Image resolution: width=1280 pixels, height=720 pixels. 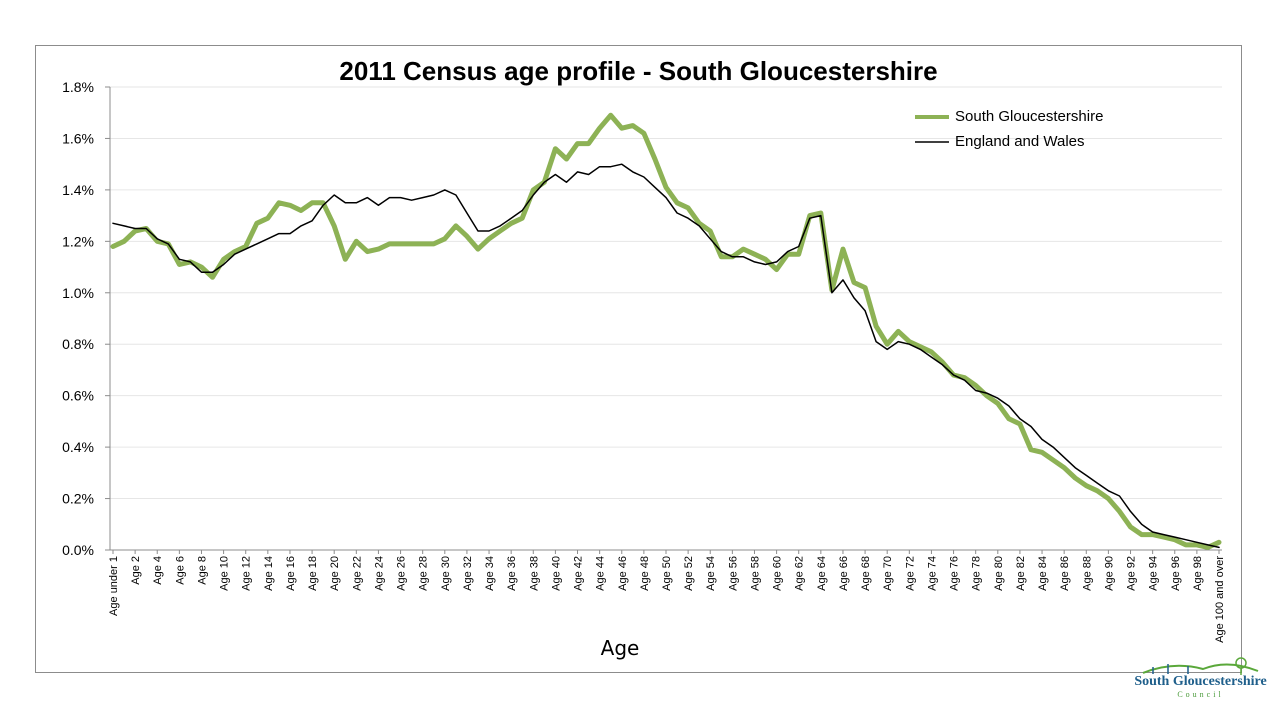 I want to click on x-tick-label: Age 22, so click(x=357, y=573).